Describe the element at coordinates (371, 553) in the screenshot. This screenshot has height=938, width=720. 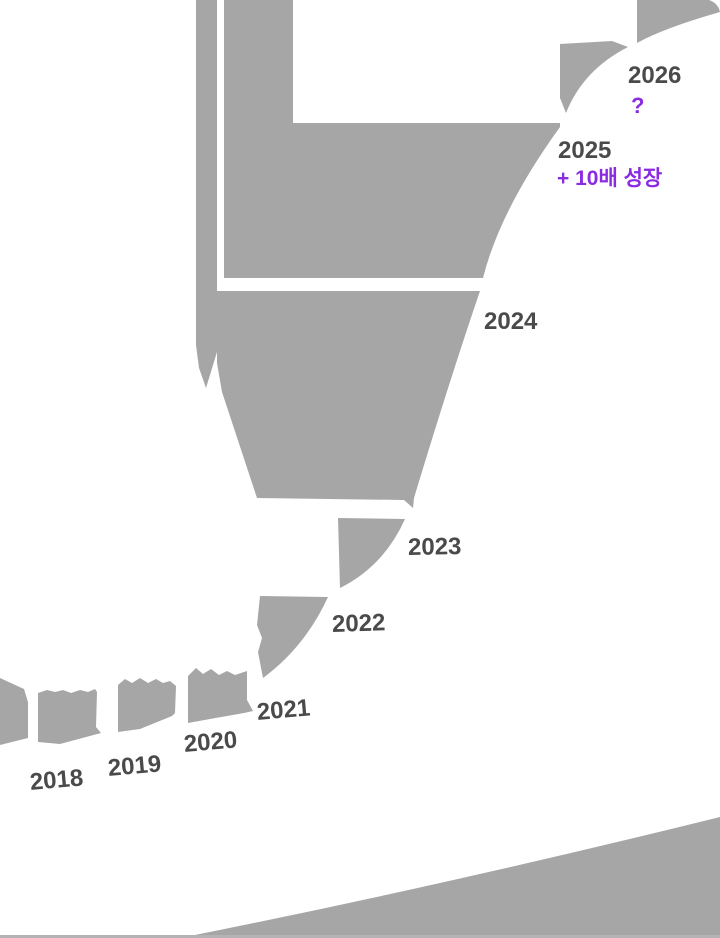
I see `curve-segment-2023` at that location.